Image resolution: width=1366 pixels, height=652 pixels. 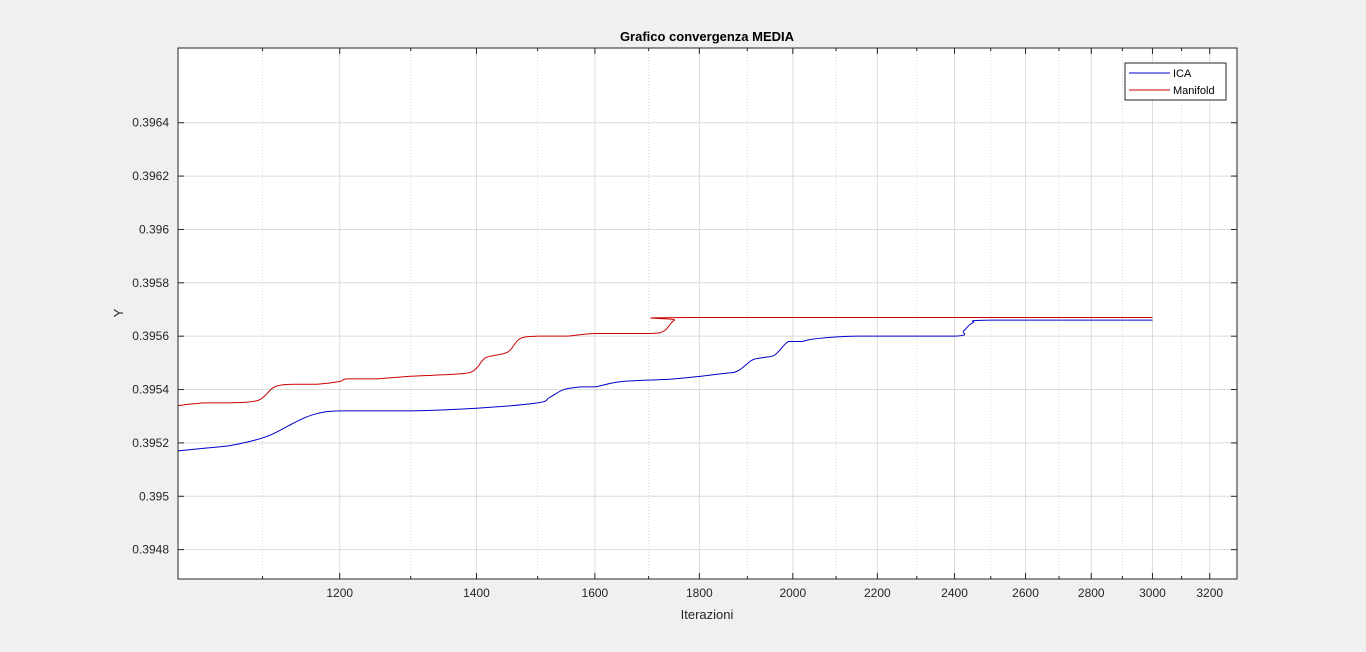 I want to click on y-tick-label: 0.3962, so click(x=150, y=176).